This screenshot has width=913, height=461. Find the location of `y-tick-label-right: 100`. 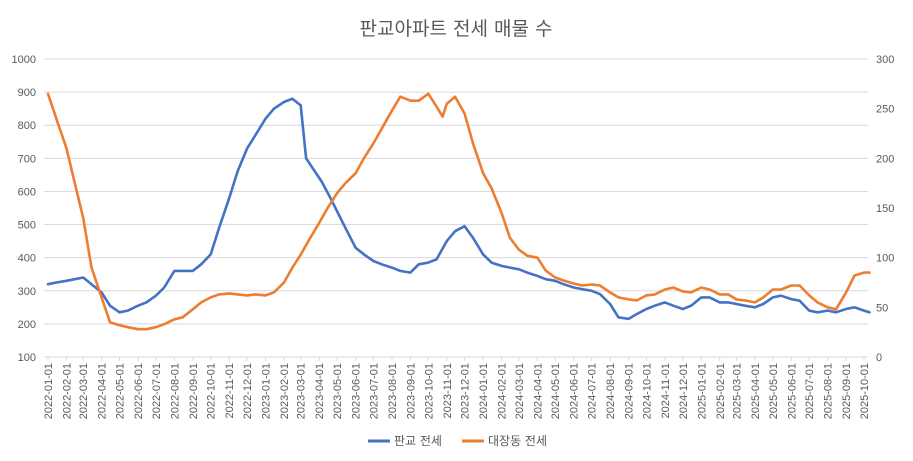

y-tick-label-right: 100 is located at coordinates (885, 259).